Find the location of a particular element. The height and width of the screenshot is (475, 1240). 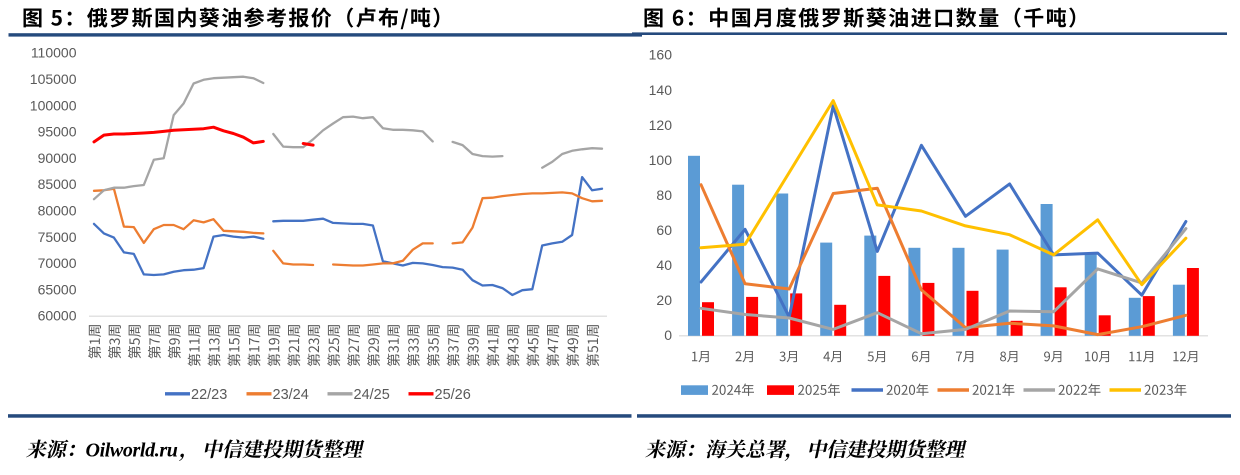

svg-text: 90000 is located at coordinates (57, 158).